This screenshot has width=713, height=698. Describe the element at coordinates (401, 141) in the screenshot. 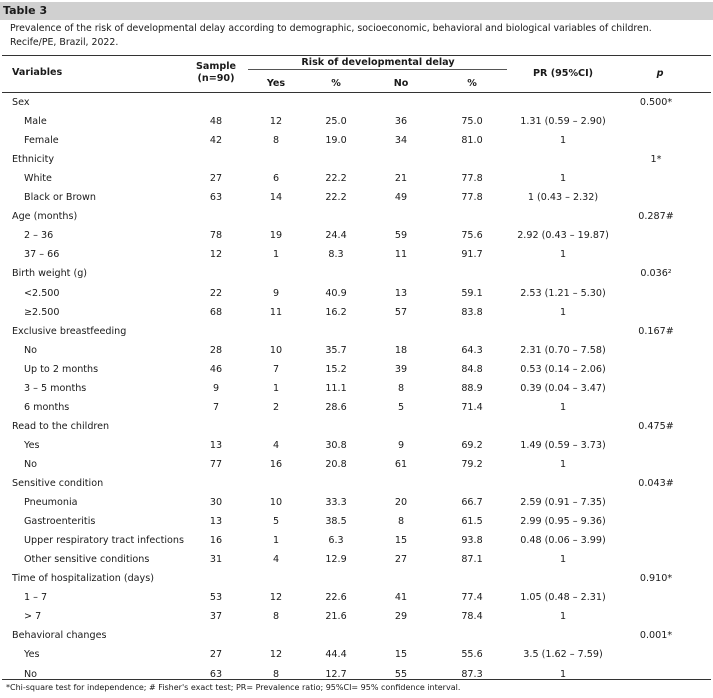

I see `cell-no: 34` at that location.